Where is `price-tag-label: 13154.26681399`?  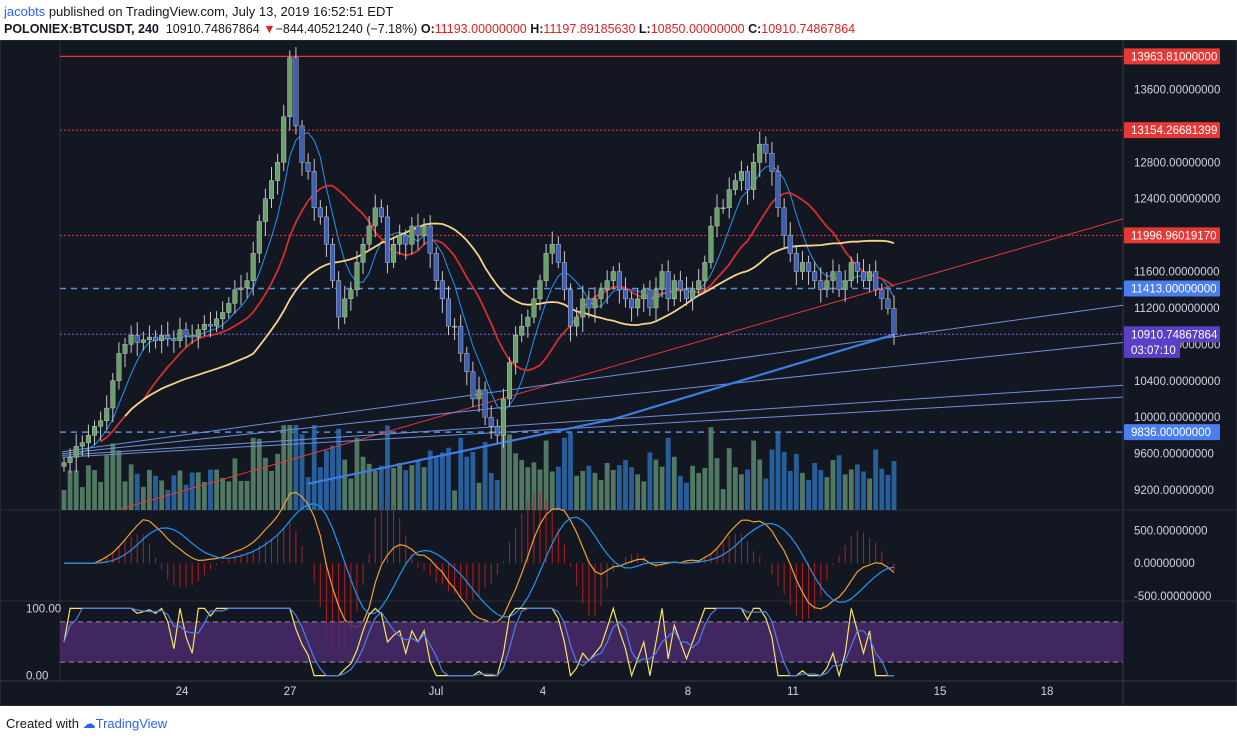
price-tag-label: 13154.26681399 is located at coordinates (1174, 131).